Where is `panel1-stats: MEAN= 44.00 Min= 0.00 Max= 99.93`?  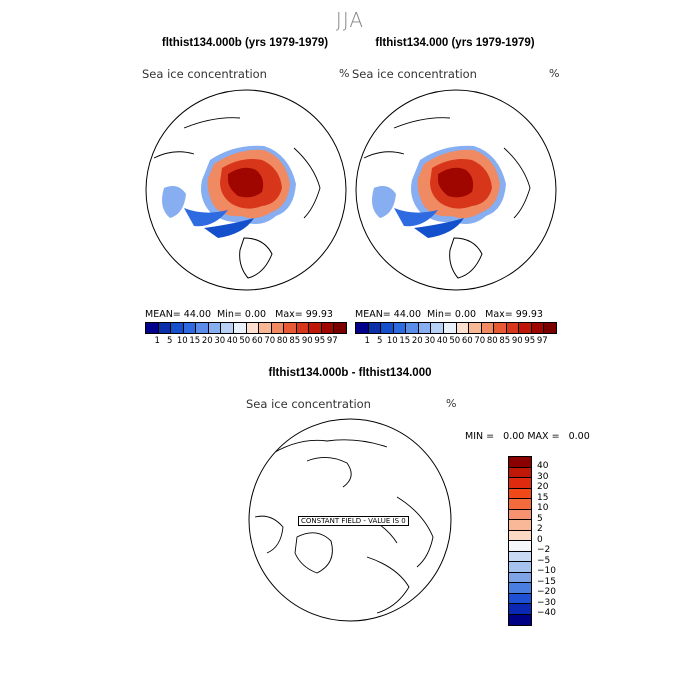 panel1-stats: MEAN= 44.00 Min= 0.00 Max= 99.93 is located at coordinates (239, 314).